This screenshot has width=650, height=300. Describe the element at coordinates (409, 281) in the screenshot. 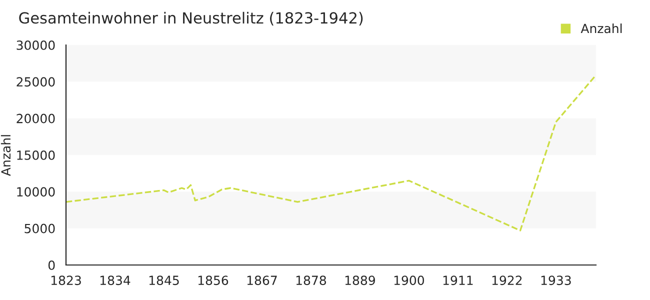

I see `x-tick-label: 1900` at that location.